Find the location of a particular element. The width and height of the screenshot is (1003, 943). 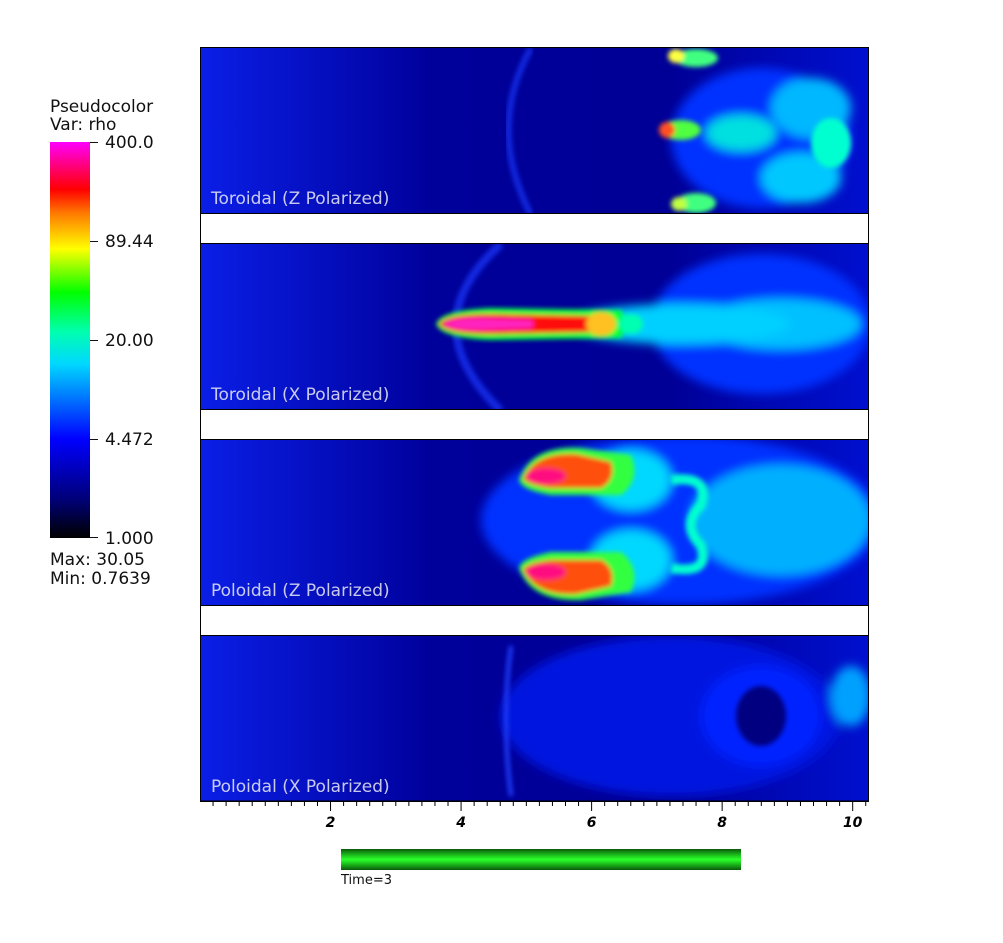

panel-label: Toroidal (Z Polarized) is located at coordinates (300, 199).